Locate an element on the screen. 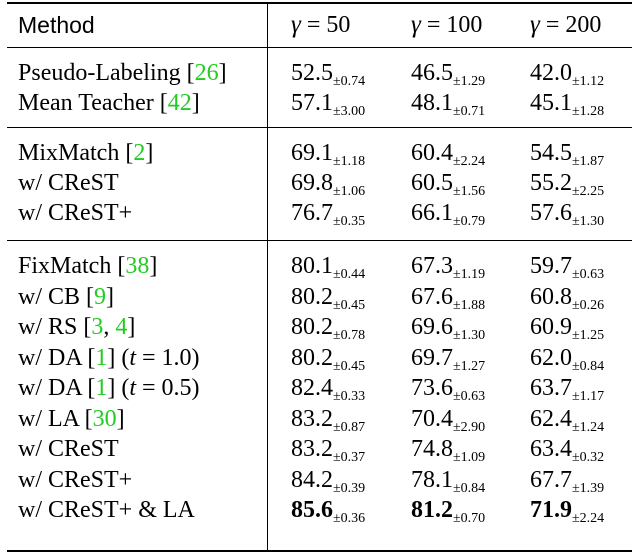 The image size is (638, 556). mean-value: 63.4 is located at coordinates (551, 449).